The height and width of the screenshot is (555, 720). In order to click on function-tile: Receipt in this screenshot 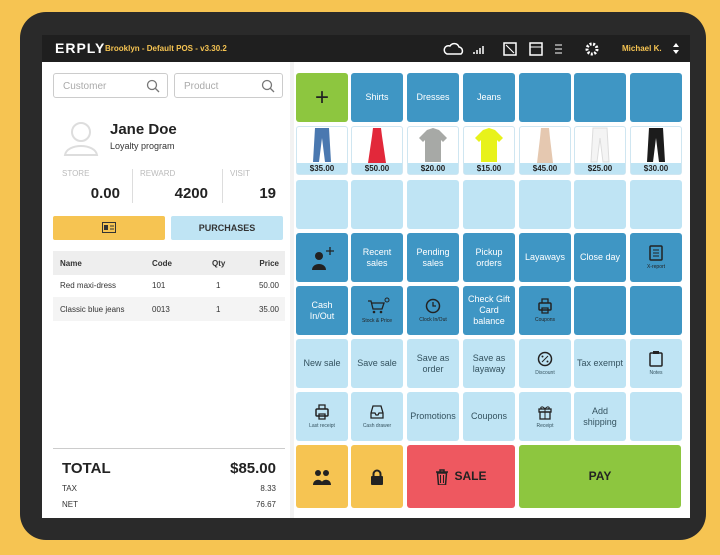, I will do `click(545, 416)`.